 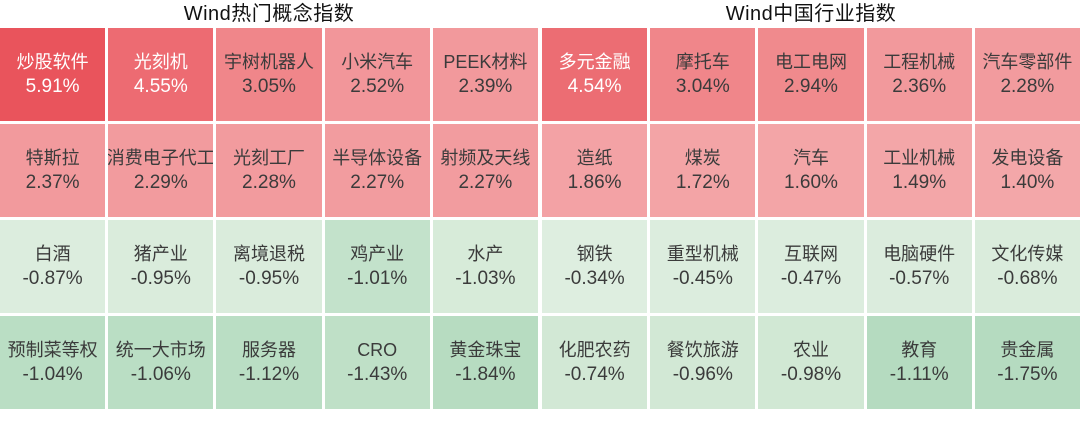 What do you see at coordinates (485, 278) in the screenshot?
I see `index-change: -1.03%` at bounding box center [485, 278].